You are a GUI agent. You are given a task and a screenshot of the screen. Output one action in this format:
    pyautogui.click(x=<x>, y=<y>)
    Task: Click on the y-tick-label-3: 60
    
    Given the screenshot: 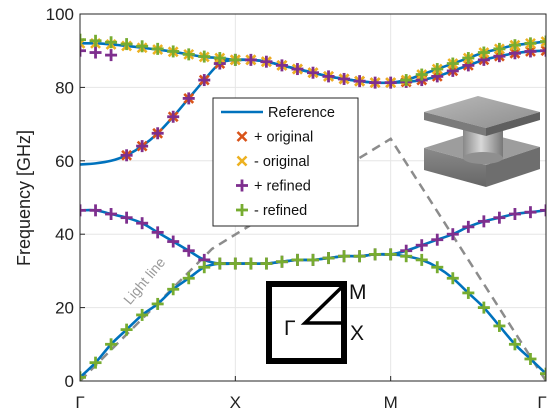 What is the action you would take?
    pyautogui.click(x=64, y=161)
    